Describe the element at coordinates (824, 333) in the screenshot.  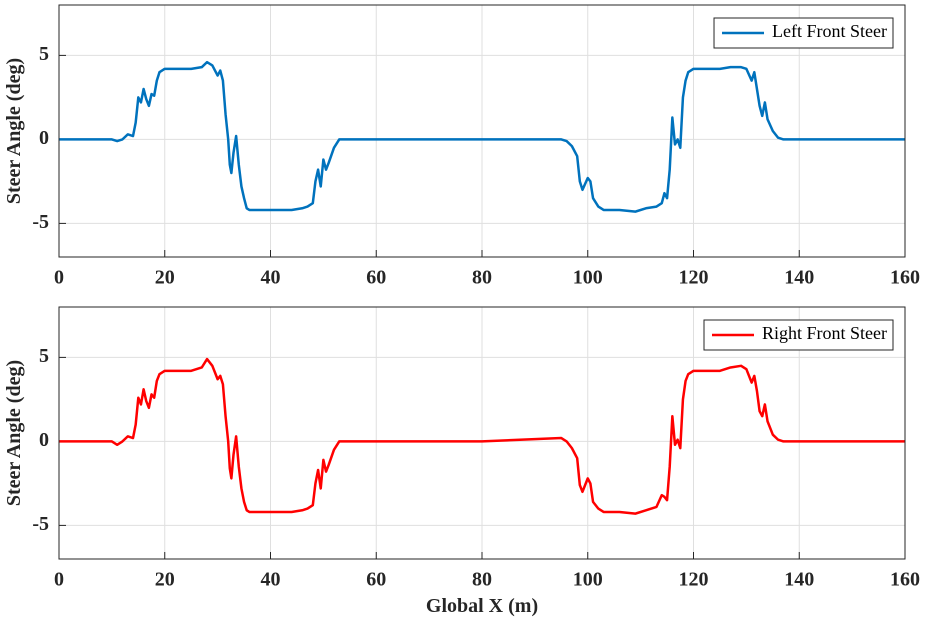
I see `legend-label: Right Front Steer` at that location.